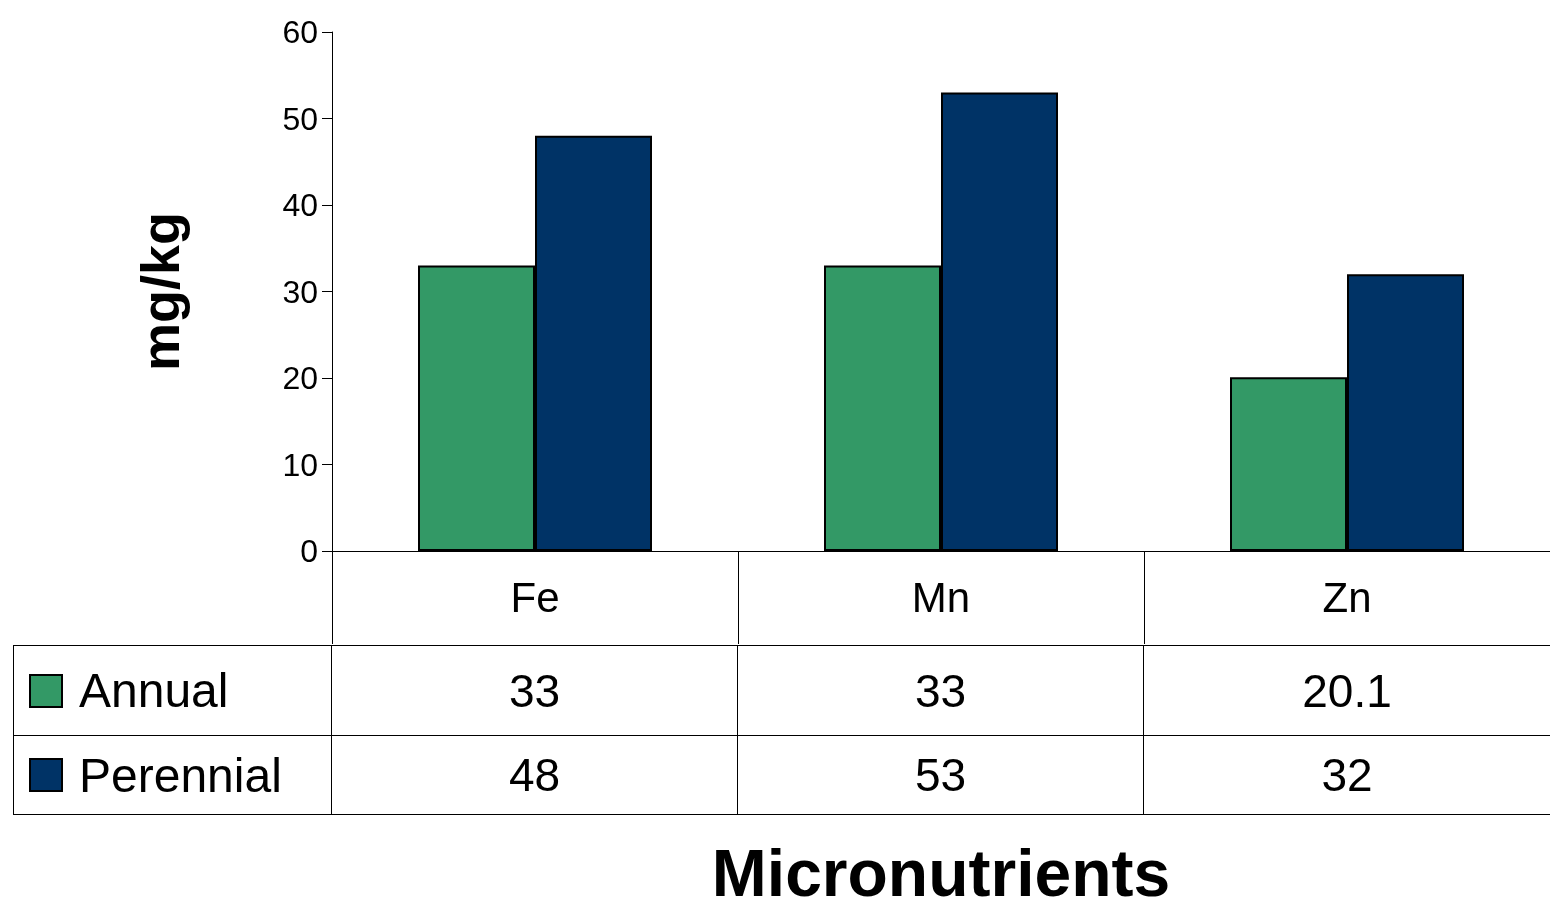  Describe the element at coordinates (300, 205) in the screenshot. I see `y-tick-label: 40` at that location.